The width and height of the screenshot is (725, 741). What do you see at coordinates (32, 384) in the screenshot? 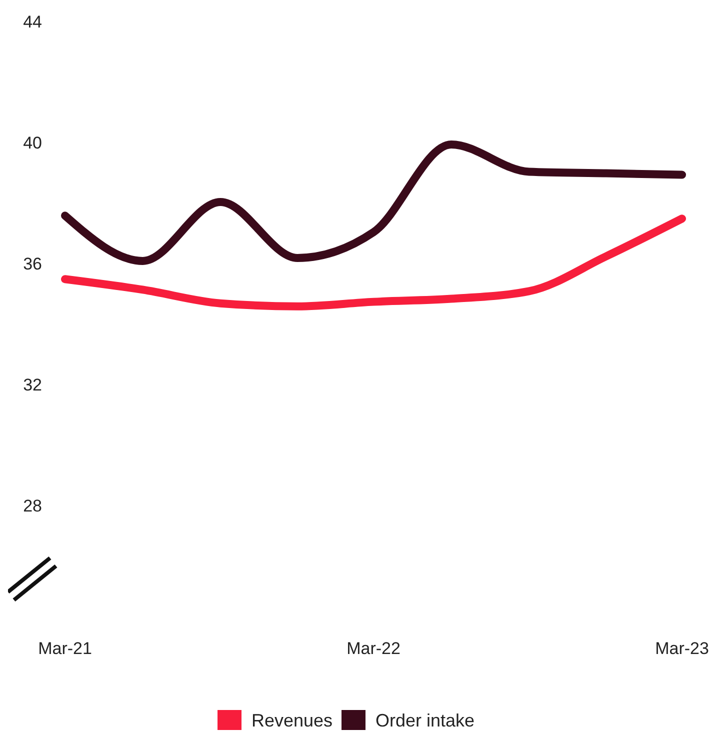
I see `y-tick-label: 32` at bounding box center [32, 384].